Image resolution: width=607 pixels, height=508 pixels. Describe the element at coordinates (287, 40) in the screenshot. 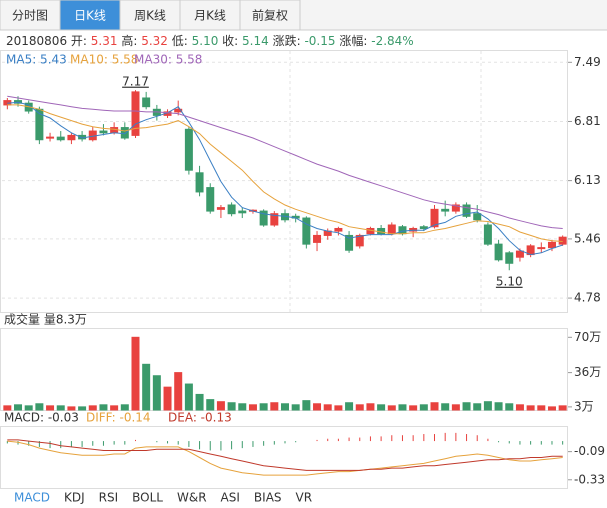

I see `info-label: 涨跌:` at that location.